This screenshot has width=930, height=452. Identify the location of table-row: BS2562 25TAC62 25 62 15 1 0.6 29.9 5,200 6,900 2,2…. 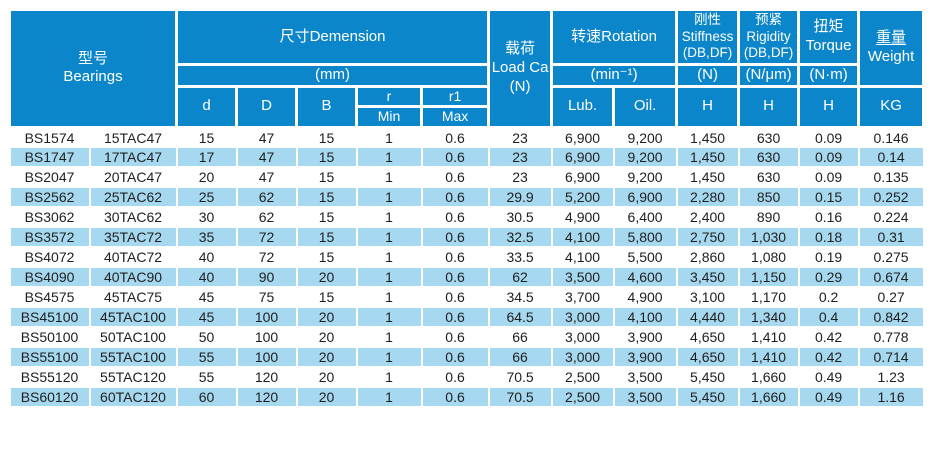
(466, 197).